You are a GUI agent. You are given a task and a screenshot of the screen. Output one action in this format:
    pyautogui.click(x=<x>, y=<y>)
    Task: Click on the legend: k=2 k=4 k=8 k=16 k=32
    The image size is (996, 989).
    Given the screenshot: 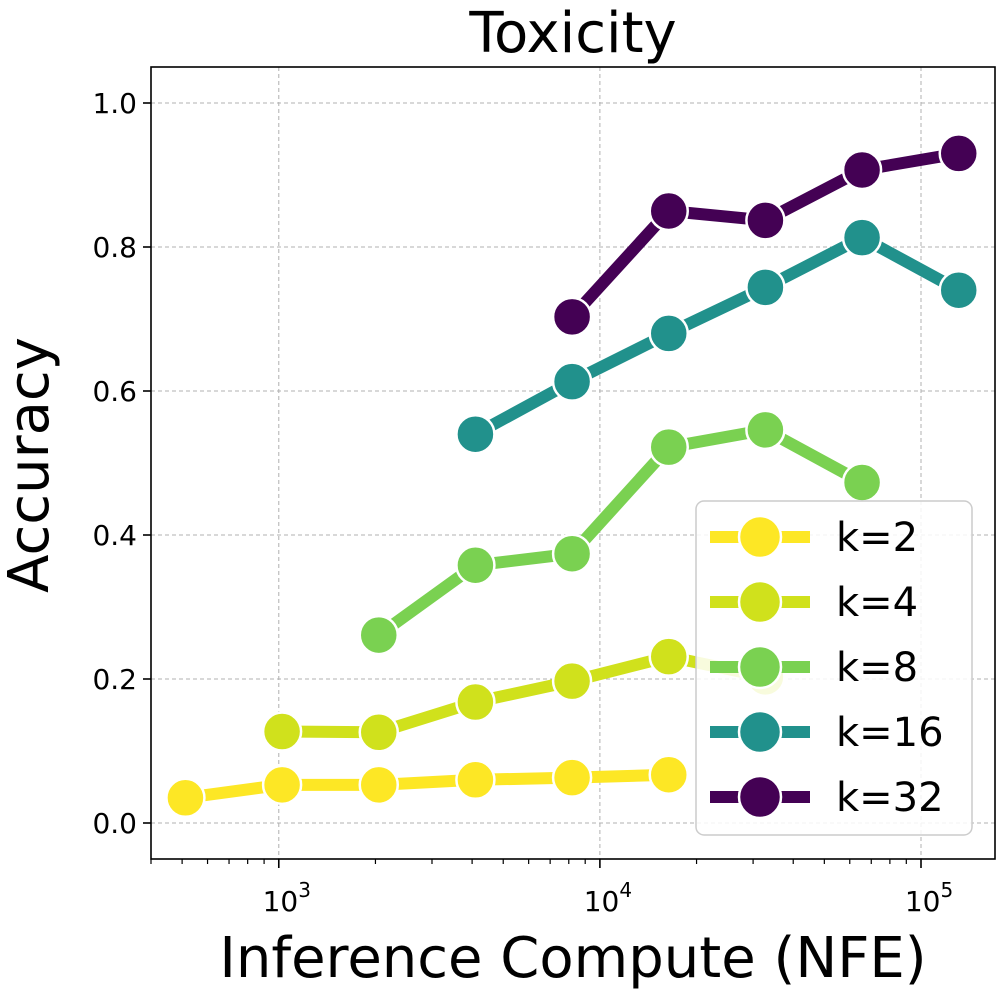 What is the action you would take?
    pyautogui.click(x=834, y=668)
    